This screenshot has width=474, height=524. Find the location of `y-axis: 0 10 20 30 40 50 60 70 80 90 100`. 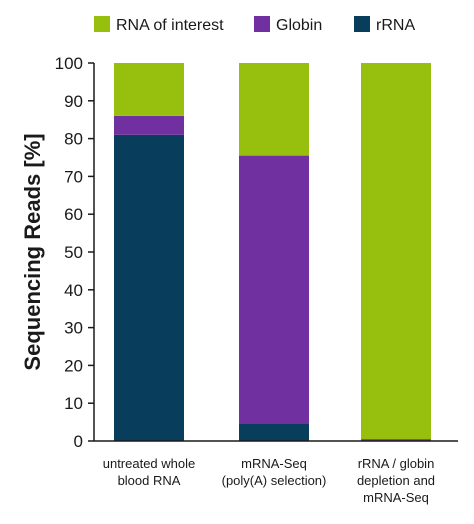

y-axis: 0 10 20 30 40 50 60 70 80 90 100 is located at coordinates (75, 252).